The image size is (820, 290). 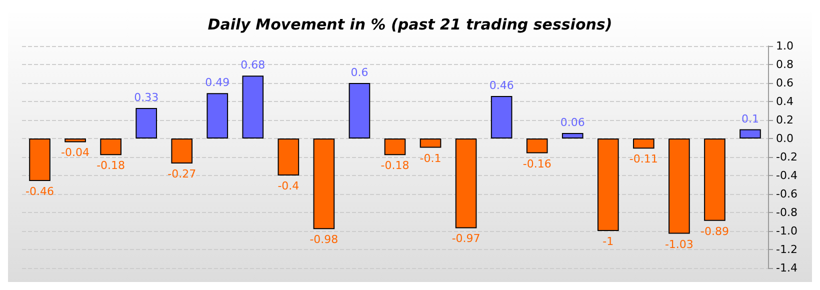 I want to click on data-label: -0.97, so click(x=466, y=239).